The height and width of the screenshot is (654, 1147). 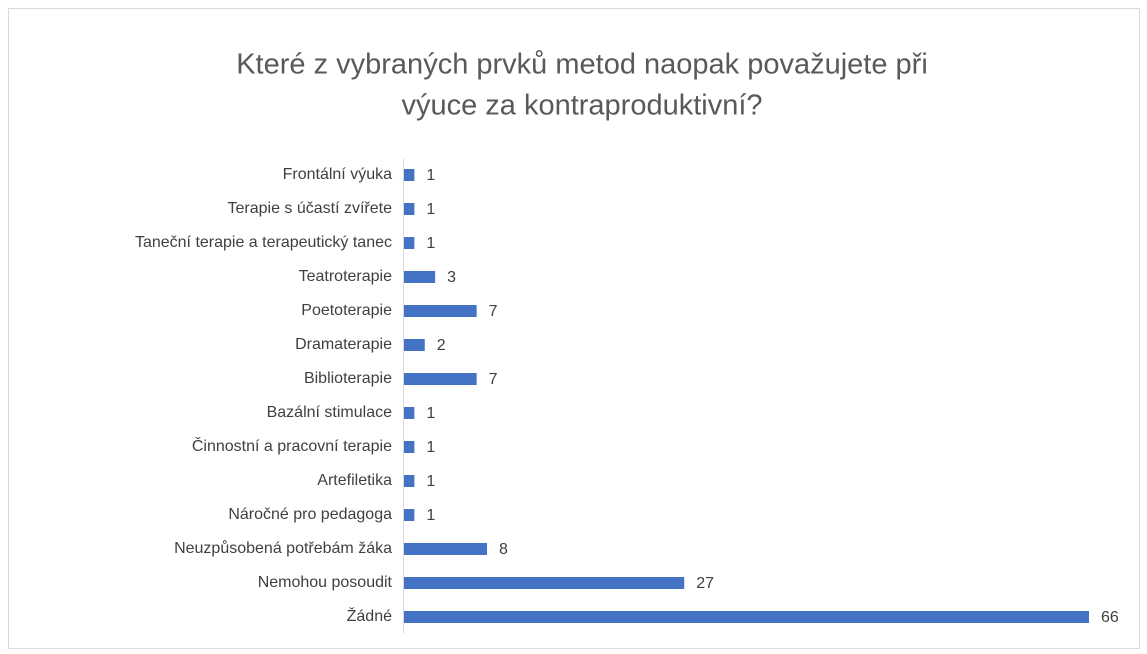 What do you see at coordinates (309, 208) in the screenshot?
I see `category-label: Terapie s účastí zvířete` at bounding box center [309, 208].